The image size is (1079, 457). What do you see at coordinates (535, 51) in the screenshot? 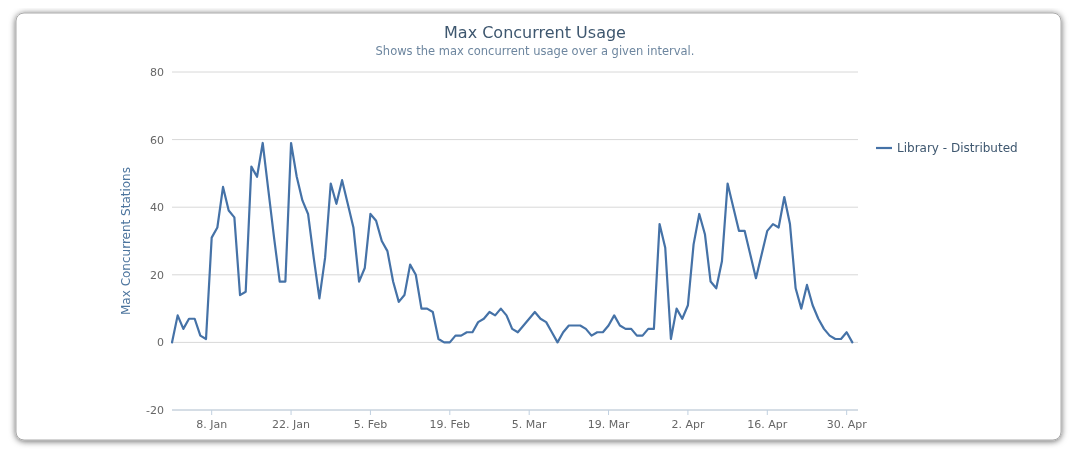
I see `chart-subtitle: Shows the max concurrent usage over a given interval.` at bounding box center [535, 51].